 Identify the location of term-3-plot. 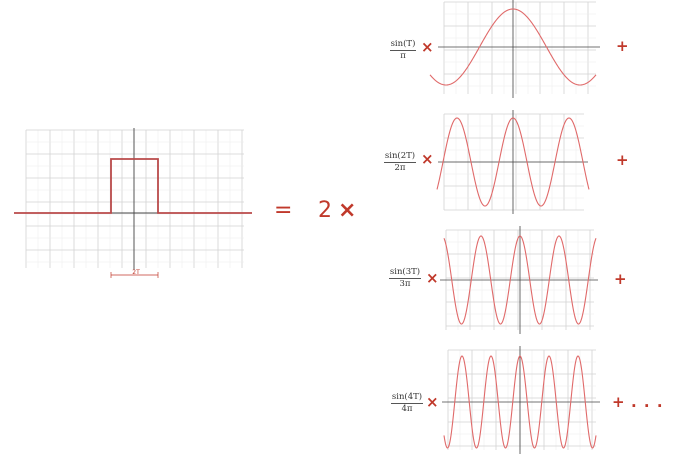
(519, 280).